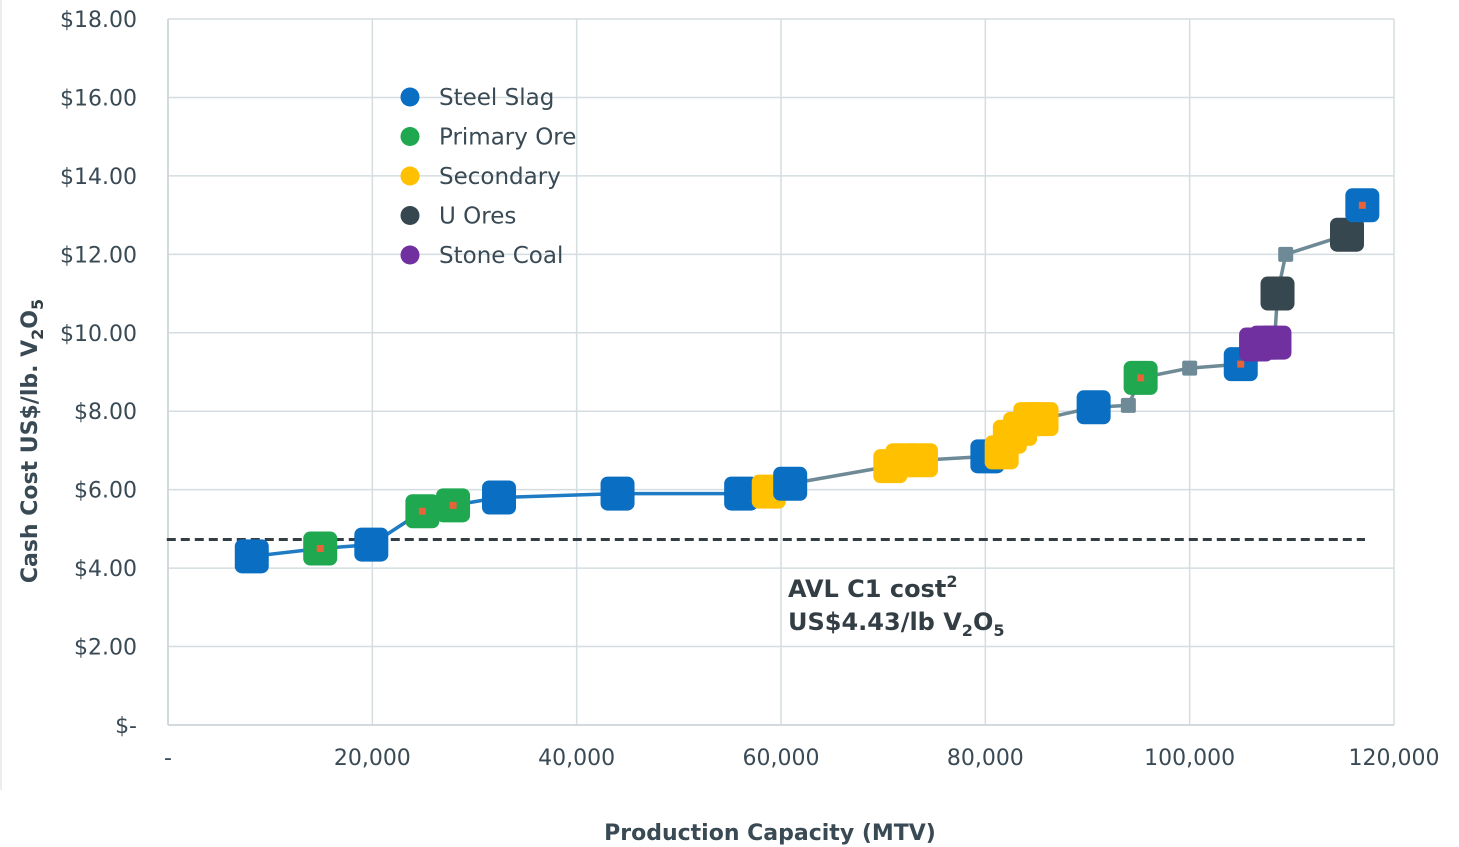 The image size is (1459, 847). What do you see at coordinates (126, 726) in the screenshot?
I see `y-tick-label: $-` at bounding box center [126, 726].